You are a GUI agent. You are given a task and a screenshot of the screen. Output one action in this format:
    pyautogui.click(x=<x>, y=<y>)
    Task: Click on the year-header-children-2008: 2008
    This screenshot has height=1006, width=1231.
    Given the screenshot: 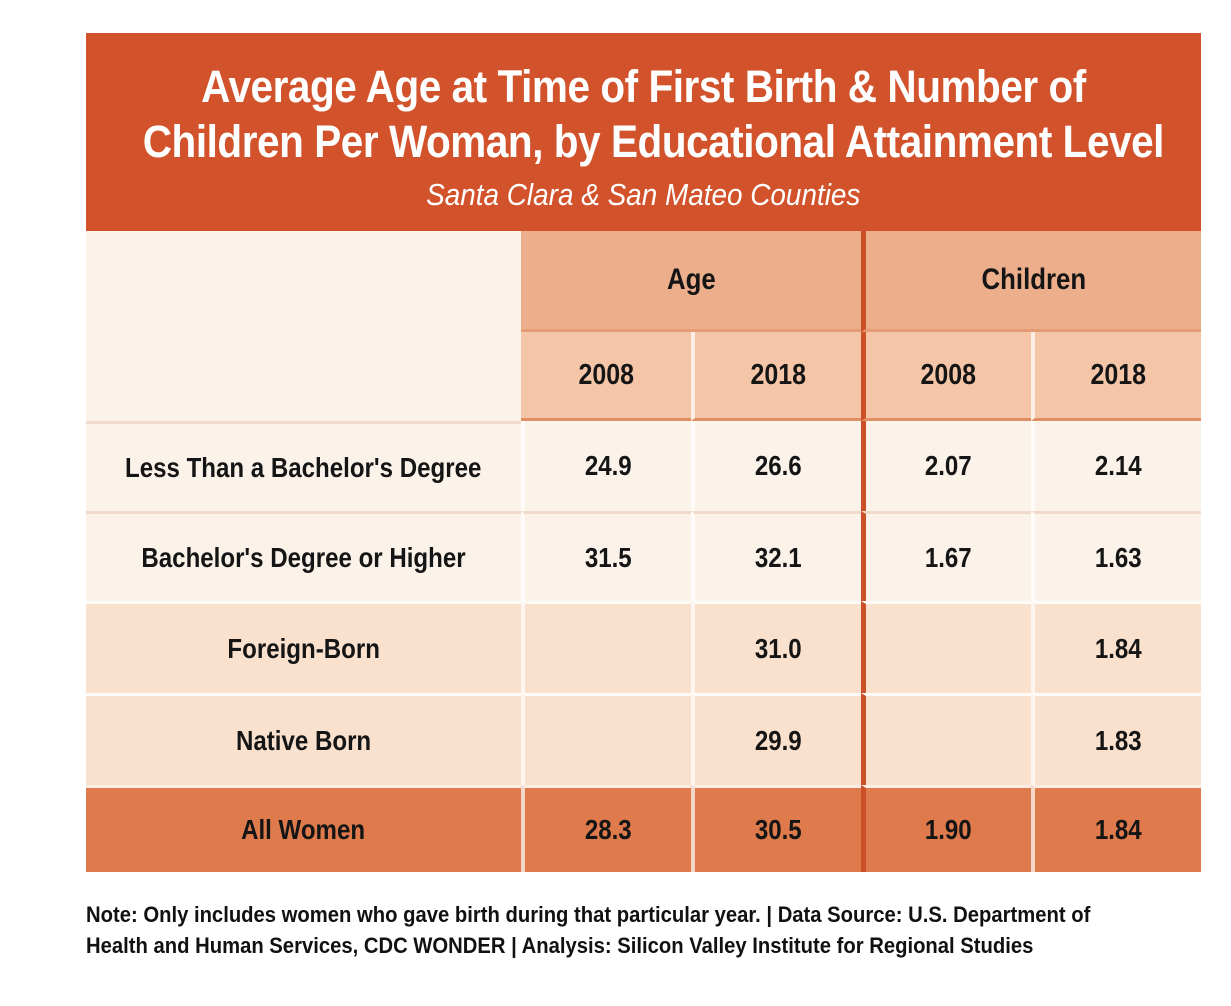 What is the action you would take?
    pyautogui.click(x=946, y=376)
    